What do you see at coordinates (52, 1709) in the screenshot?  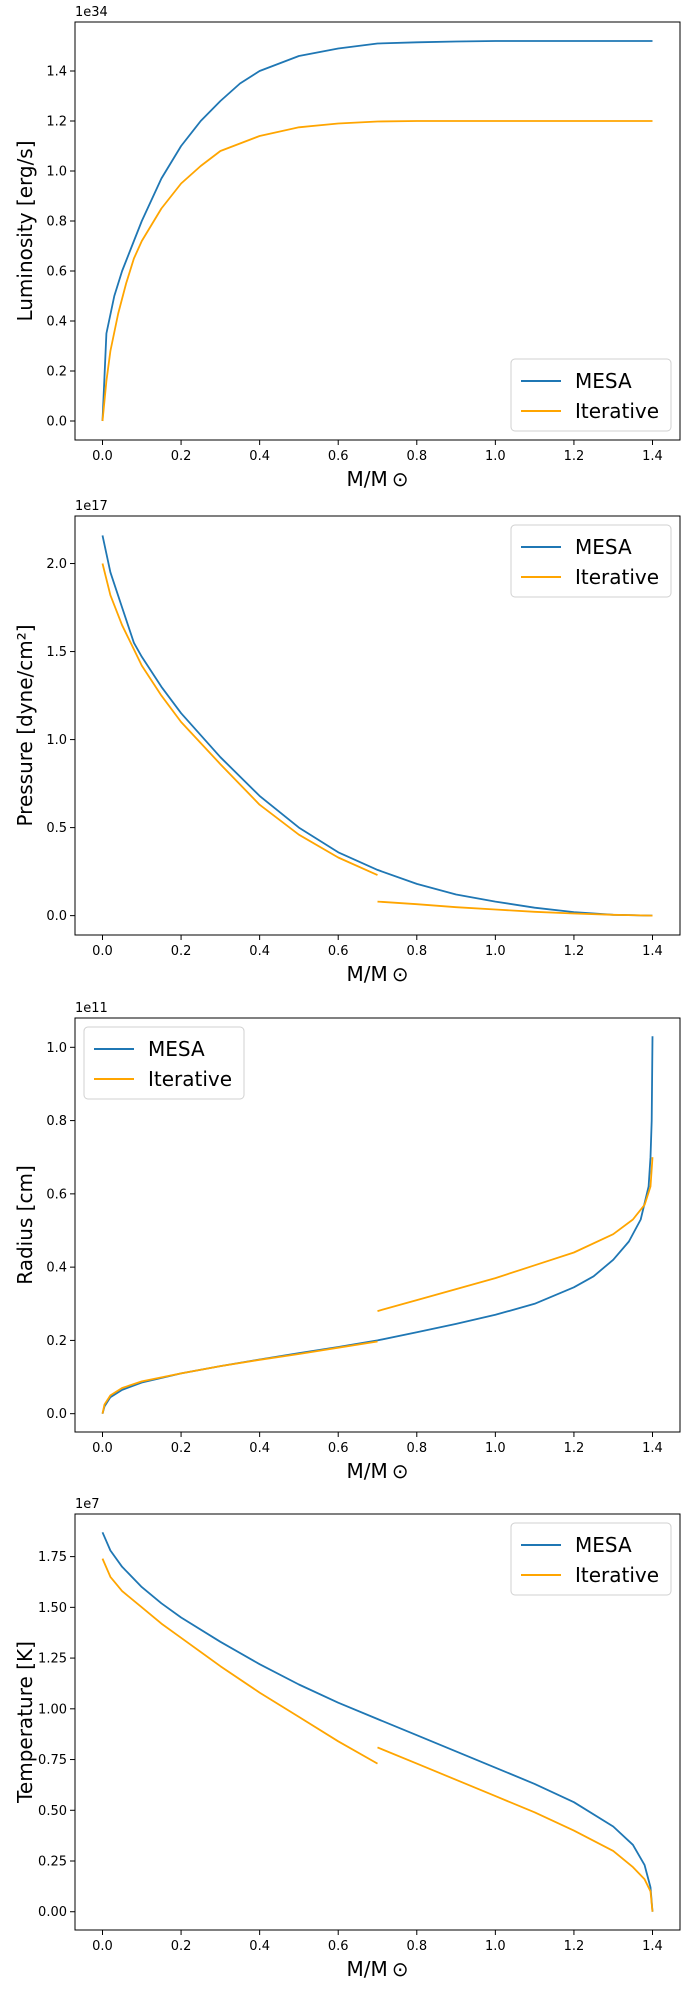 I see `y-tick-label: 1.00` at bounding box center [52, 1709].